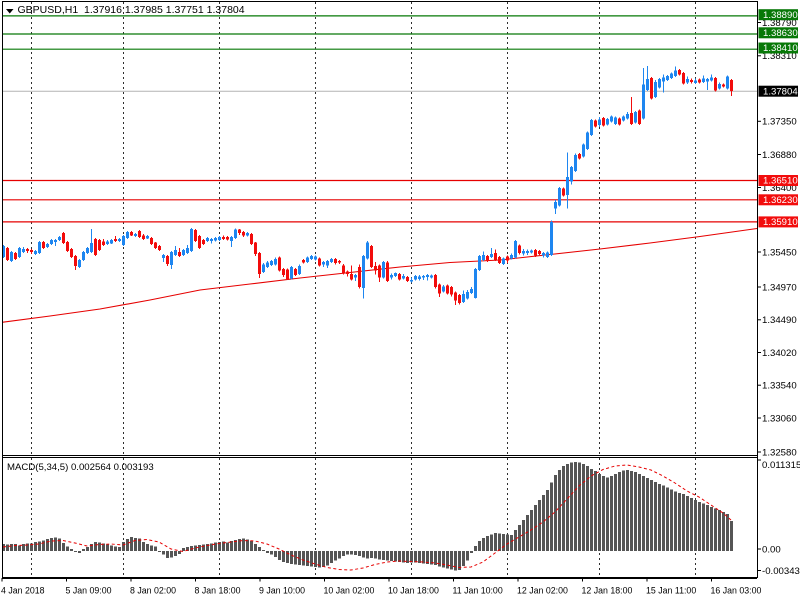  I want to click on svg-text: 10 Jan 18:00, so click(413, 591).